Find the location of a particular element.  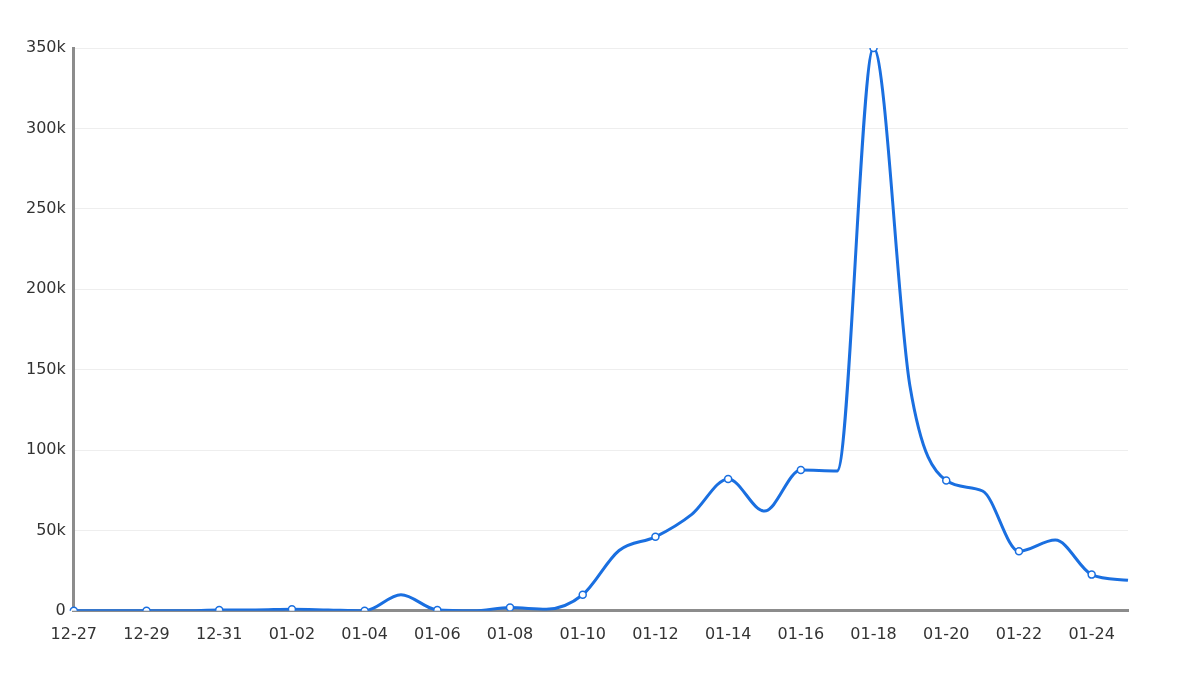

x-tick-label: 01-04 is located at coordinates (364, 633).